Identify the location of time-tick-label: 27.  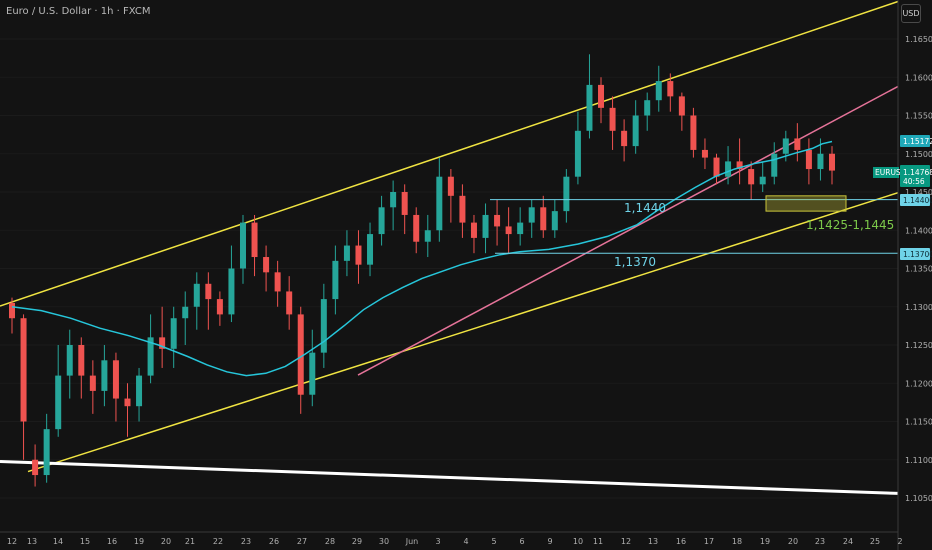
(302, 541).